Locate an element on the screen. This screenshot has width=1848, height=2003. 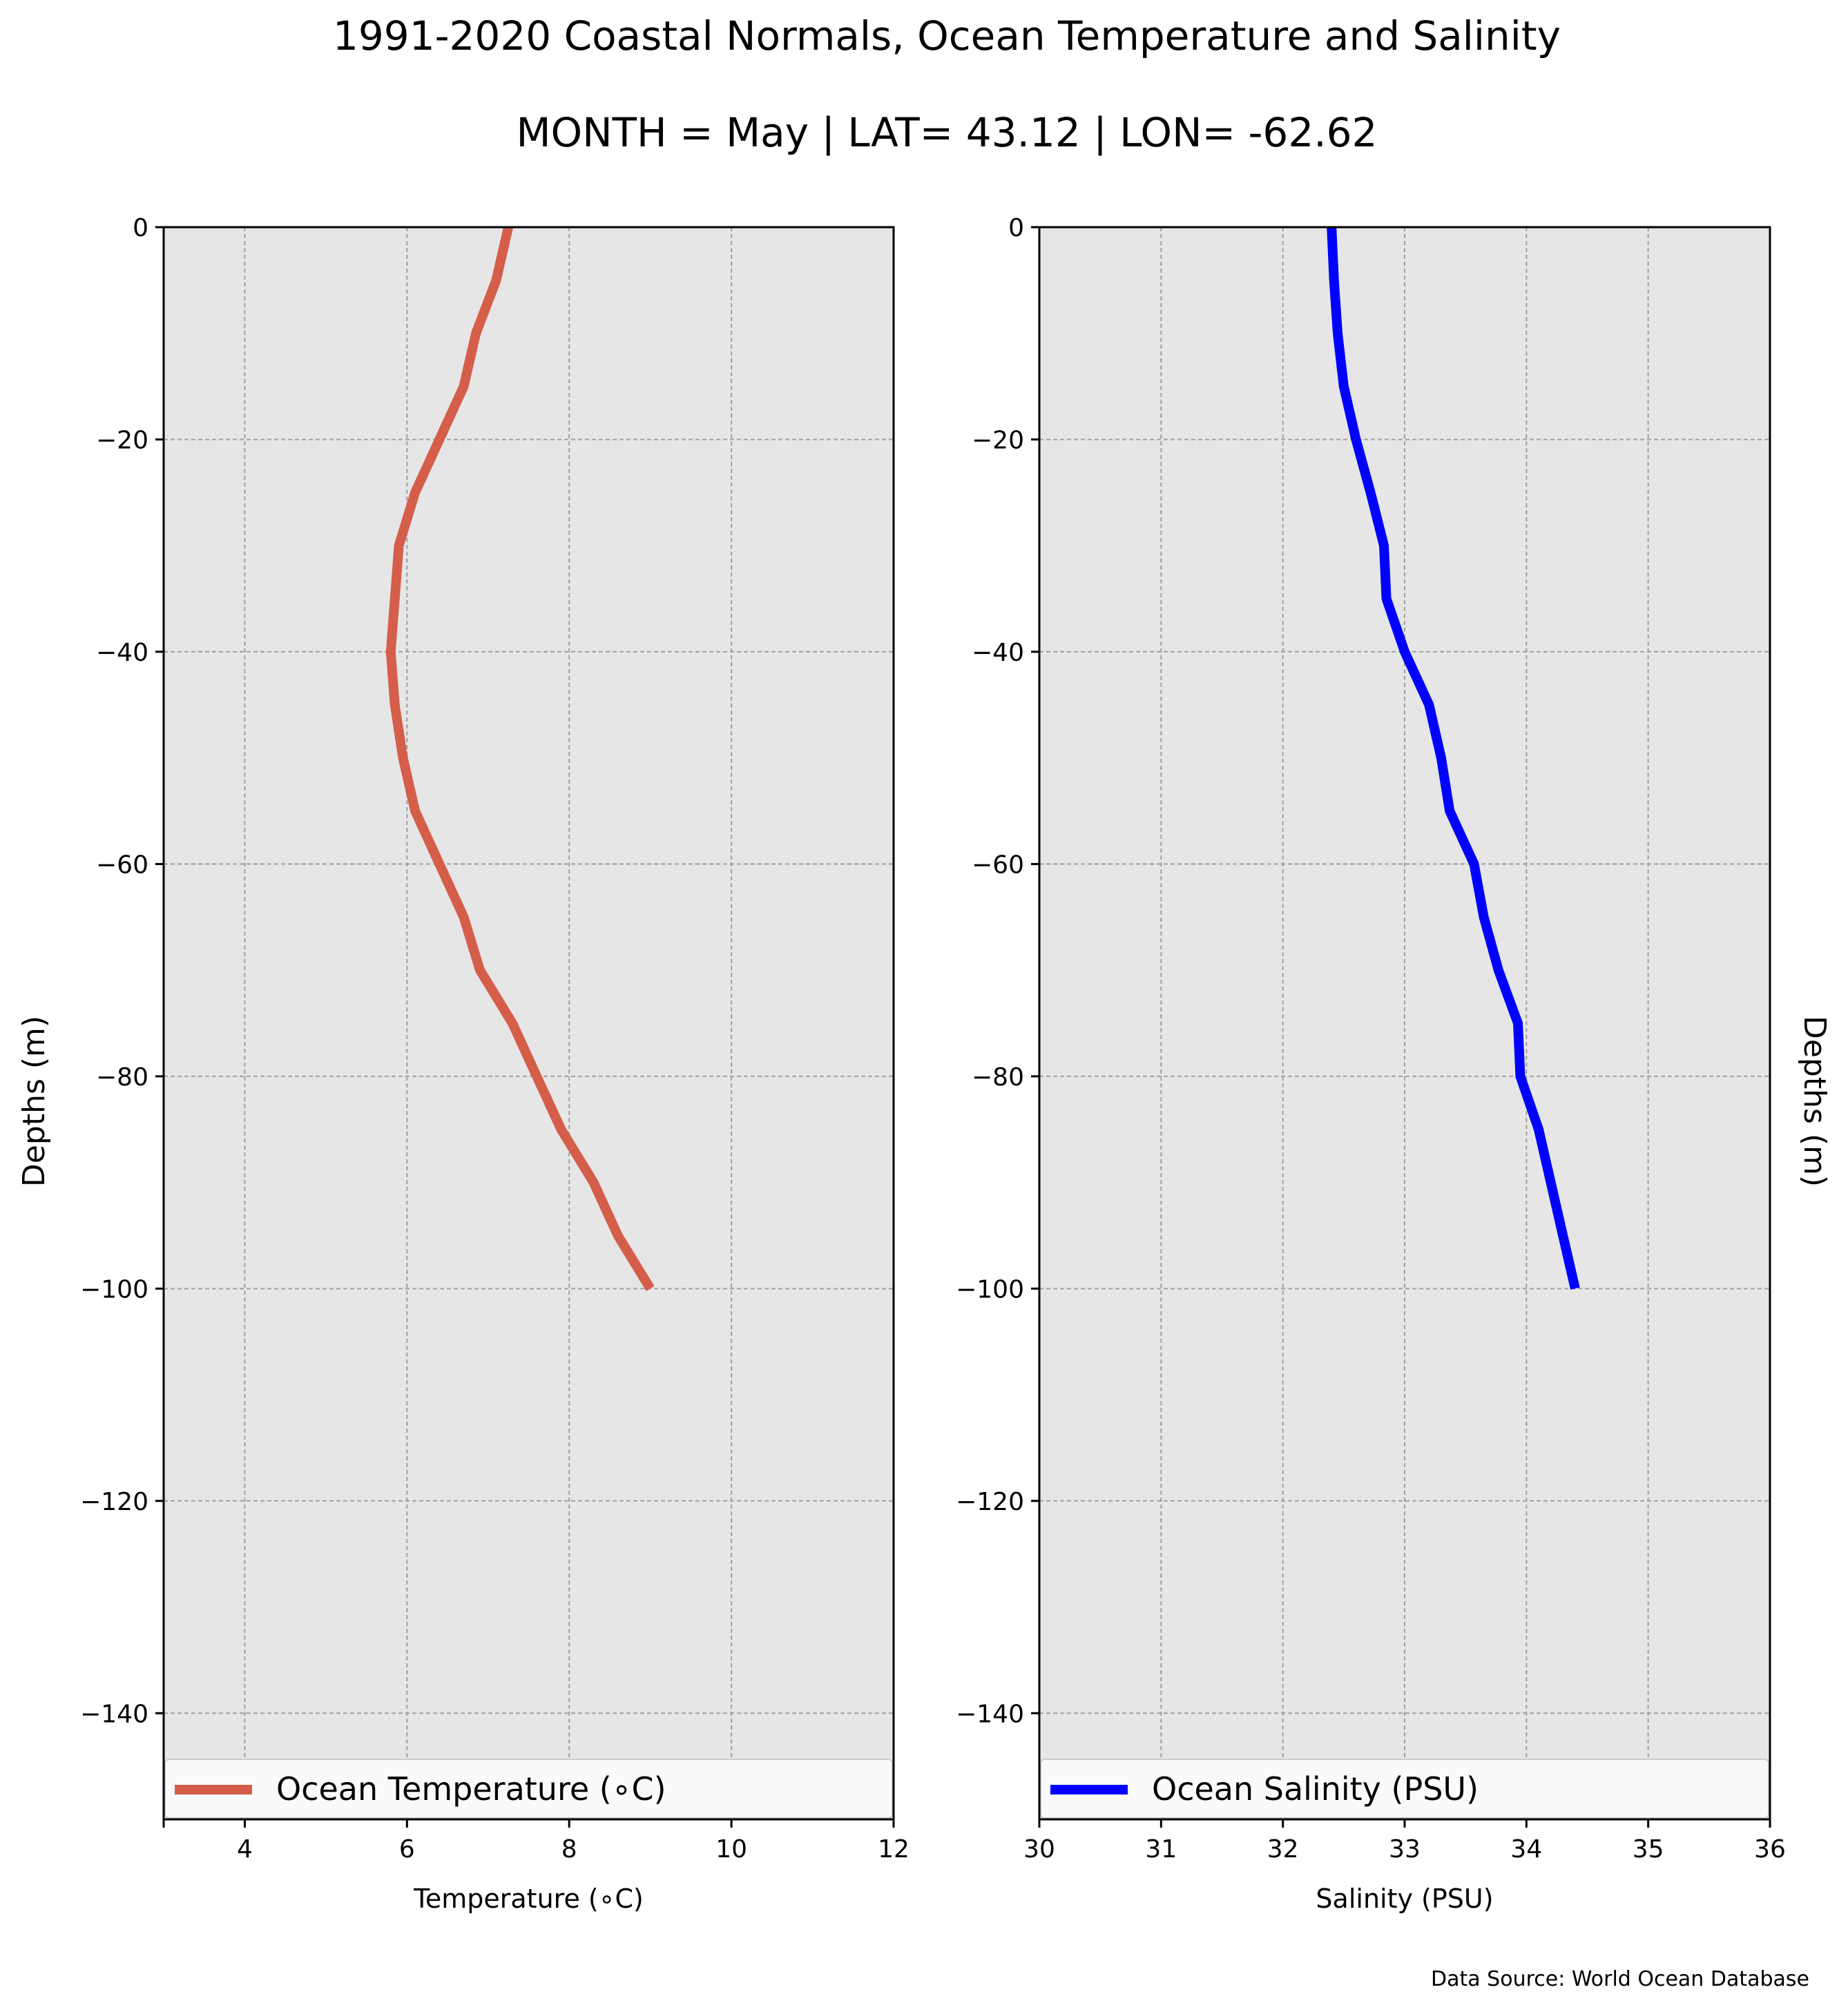
temperature-profile-line is located at coordinates (520, 758).